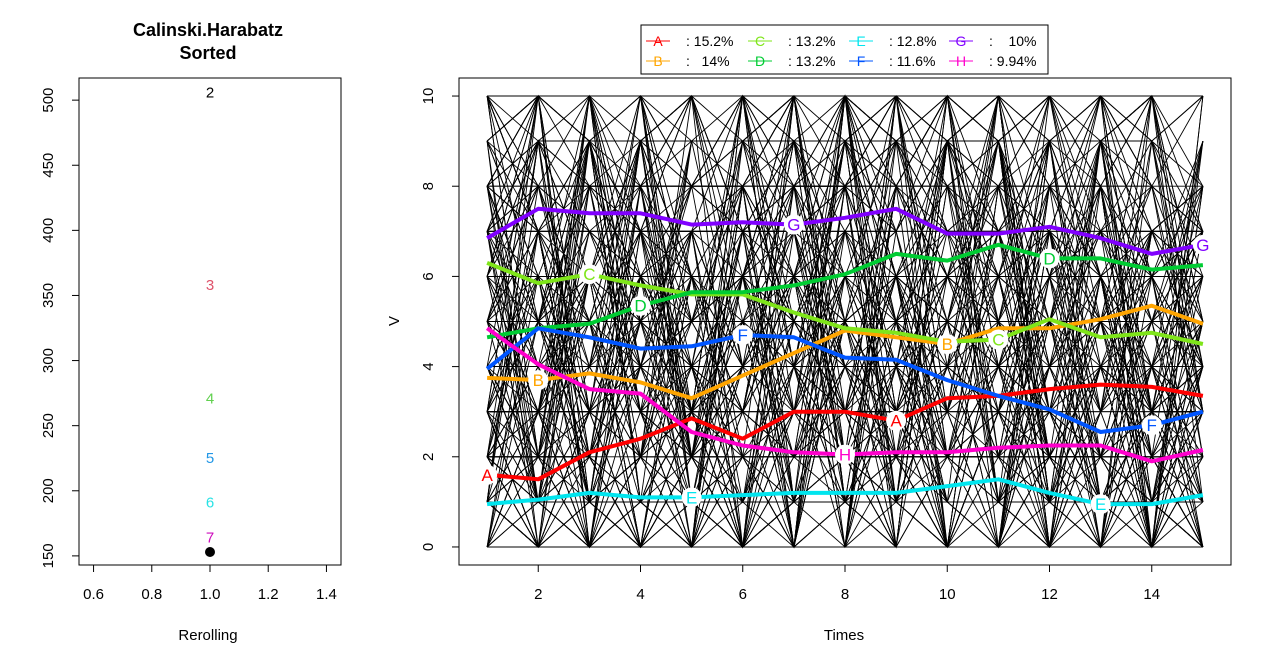  I want to click on left-x-tick-label: 1.2, so click(268, 594).